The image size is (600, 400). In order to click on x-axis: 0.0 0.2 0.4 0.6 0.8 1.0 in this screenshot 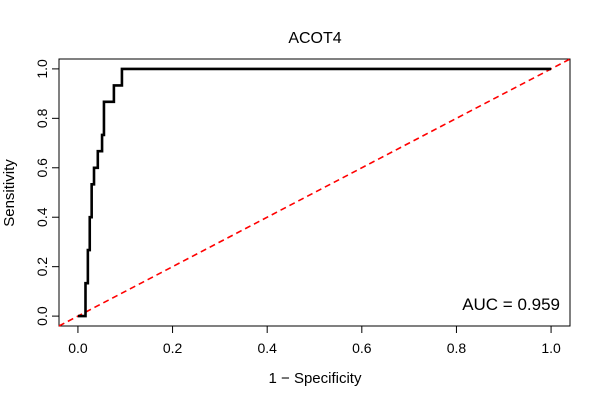, I will do `click(314, 340)`.